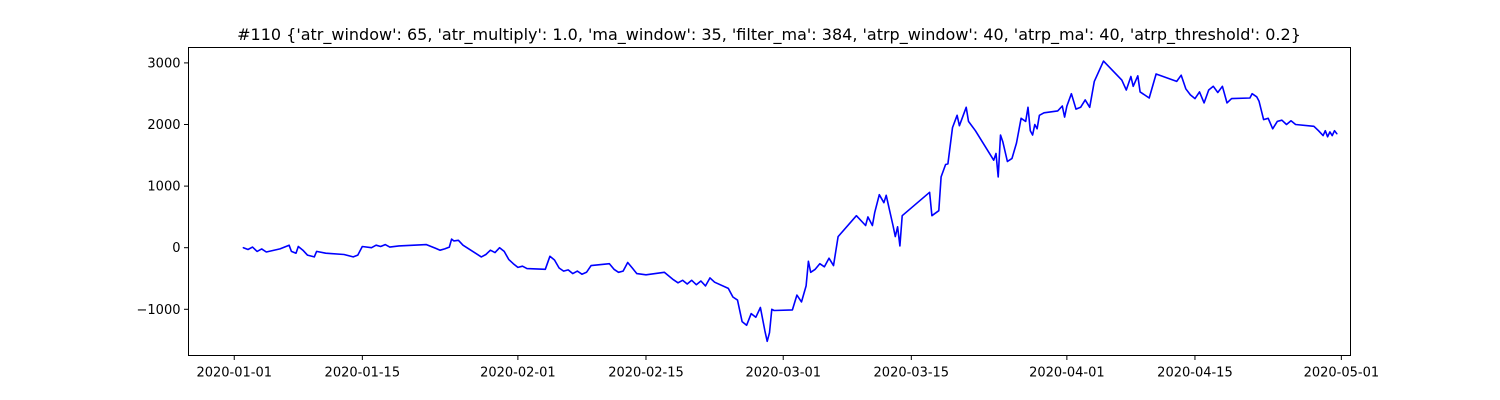  What do you see at coordinates (176, 248) in the screenshot?
I see `y-tick-label: 0` at bounding box center [176, 248].